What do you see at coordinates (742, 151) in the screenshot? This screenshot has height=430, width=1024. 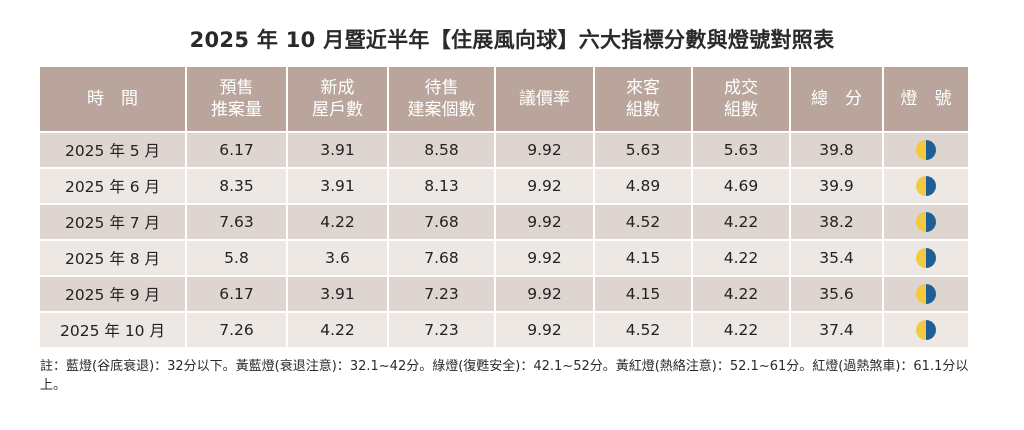 I see `cell-deals: 5.63` at bounding box center [742, 151].